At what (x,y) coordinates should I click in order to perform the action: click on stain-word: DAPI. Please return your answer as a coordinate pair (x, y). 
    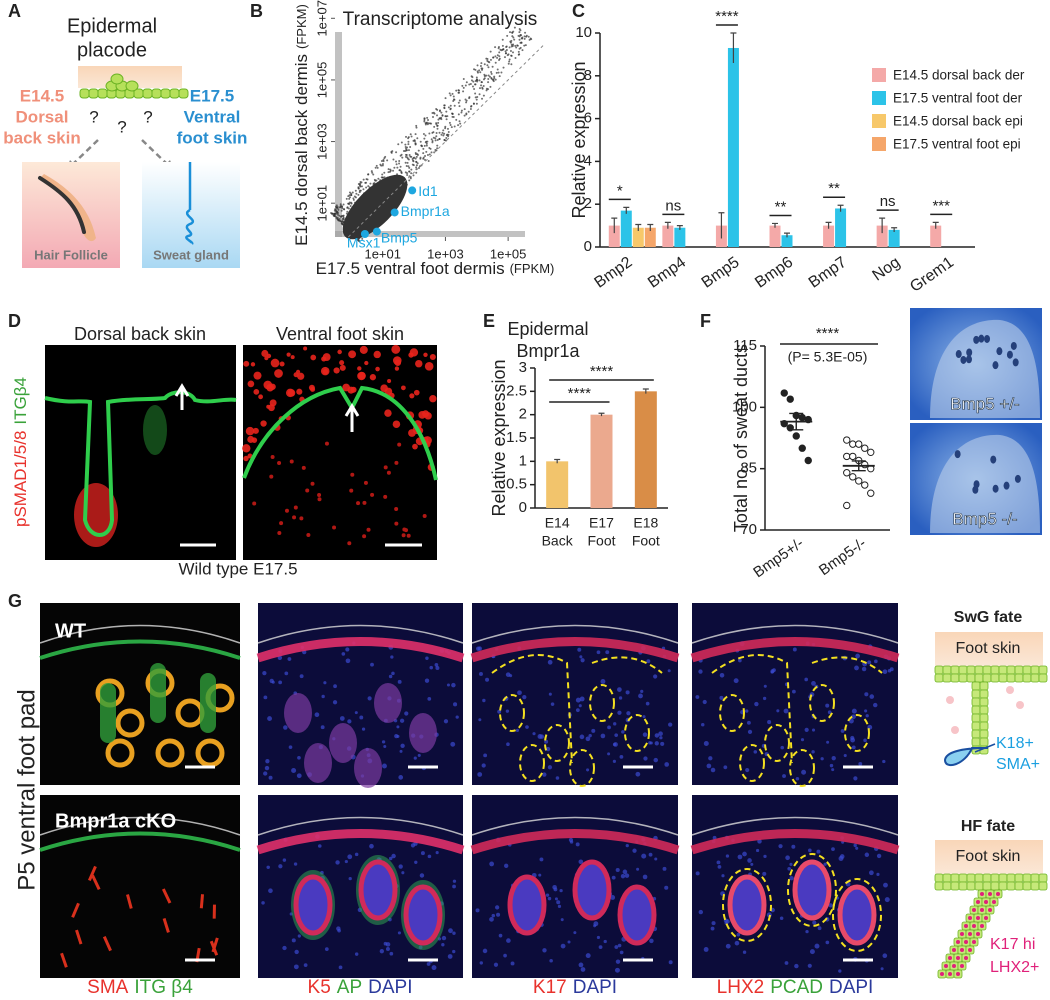
    Looking at the image, I should click on (595, 987).